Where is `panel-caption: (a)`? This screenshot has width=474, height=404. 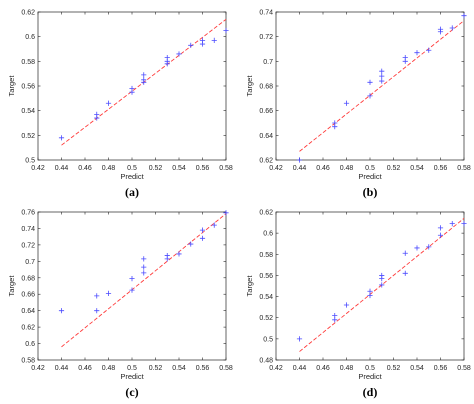
panel-caption: (a) is located at coordinates (132, 192).